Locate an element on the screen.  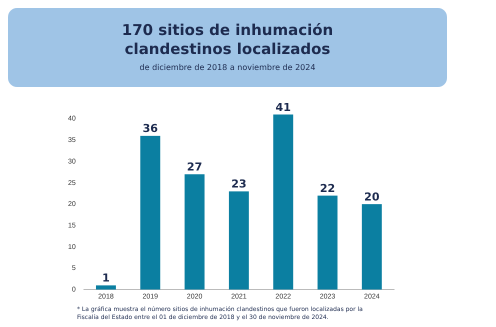
data-label: 1 is located at coordinates (106, 278).